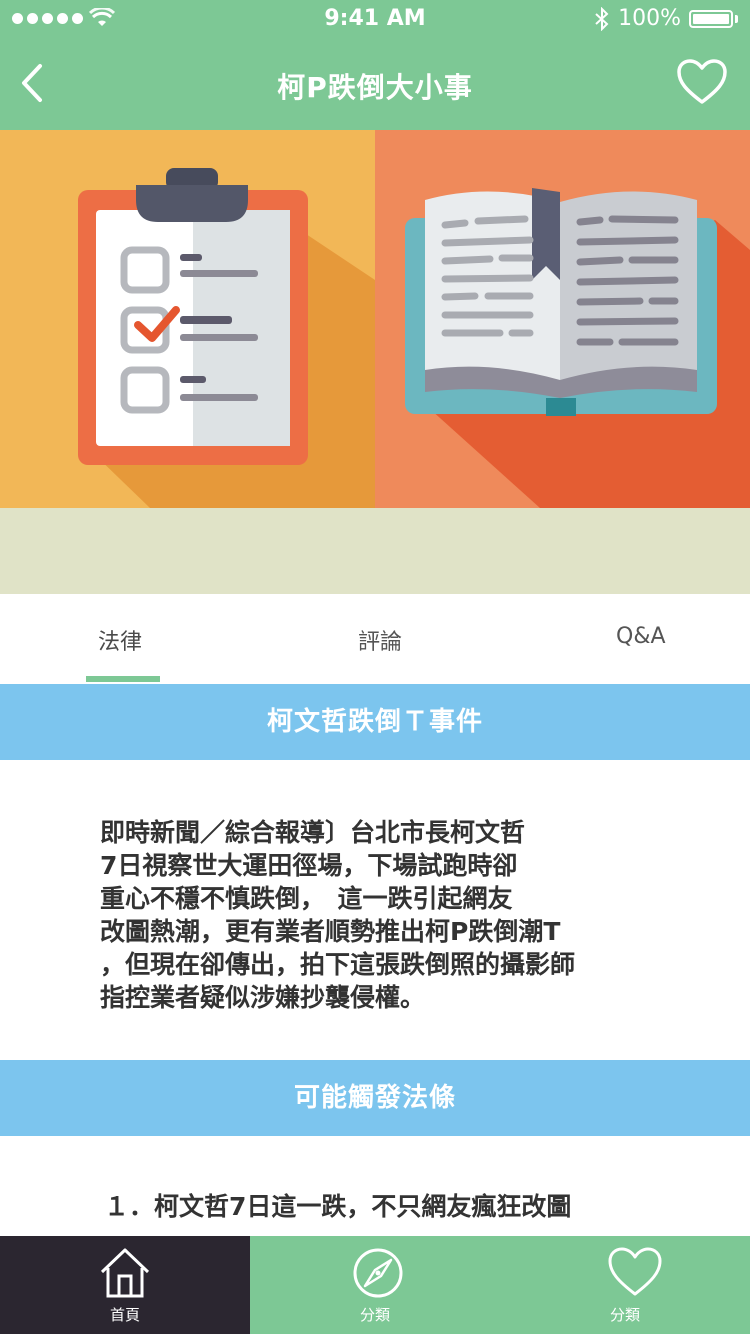 The image size is (750, 1334). I want to click on top-bar: 9:41 AM 100% 柯P跌倒大小事, so click(375, 65).